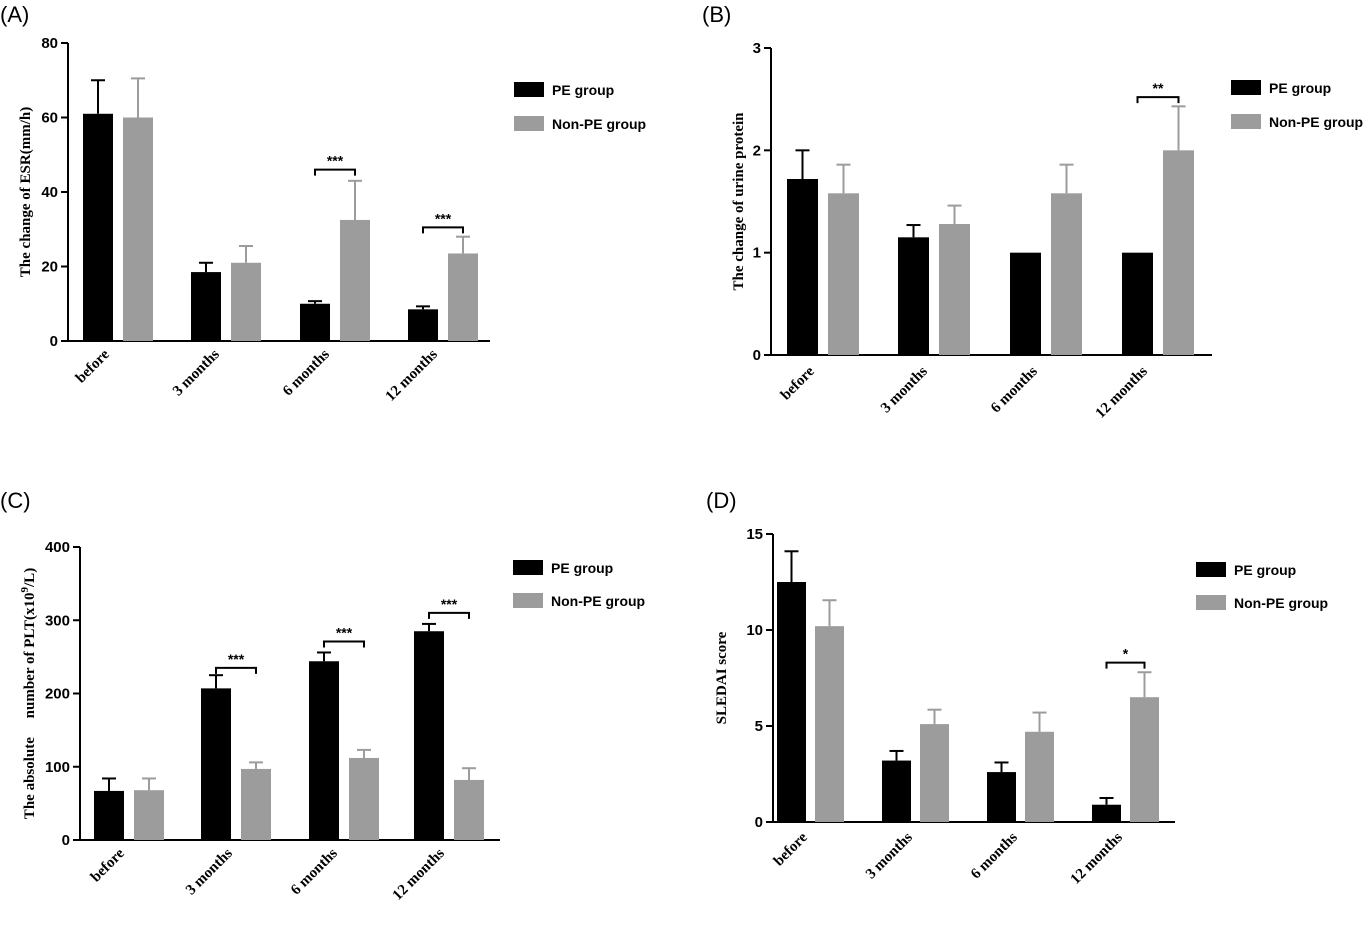 This screenshot has width=1372, height=929. I want to click on y-tick-label: 60, so click(49, 118).